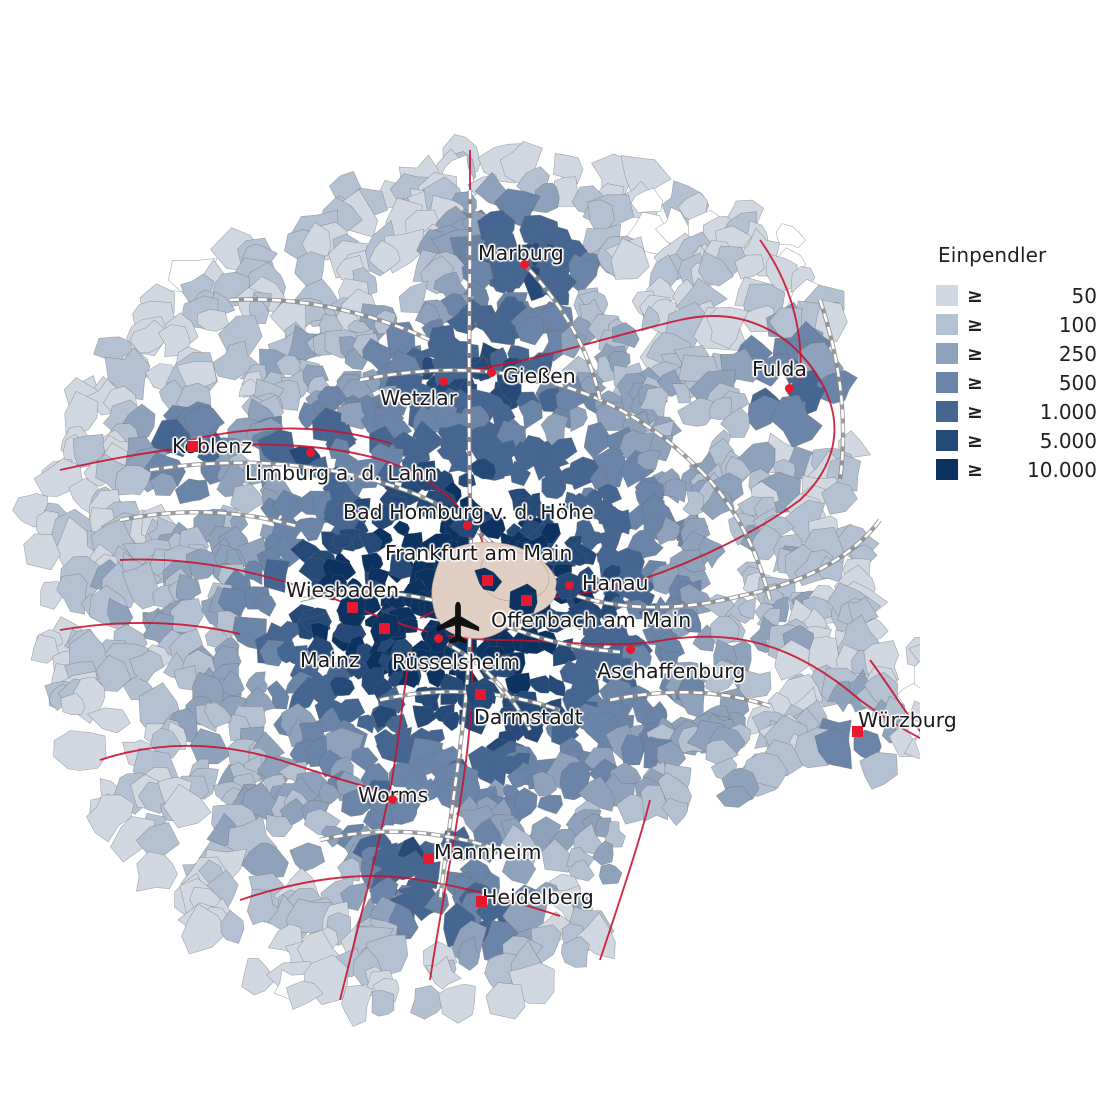  What do you see at coordinates (1017, 411) in the screenshot?
I see `legend-row: ≥1.000` at bounding box center [1017, 411].